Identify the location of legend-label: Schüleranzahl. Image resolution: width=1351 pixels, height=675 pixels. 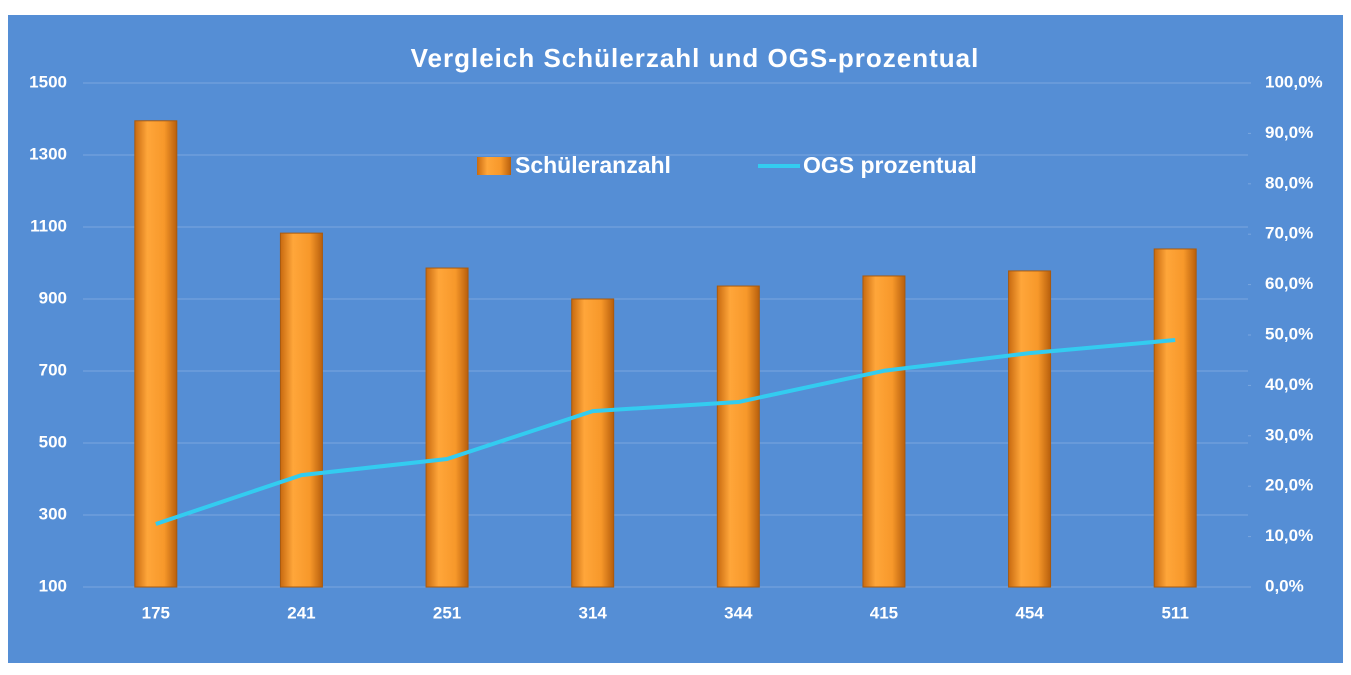
(593, 165).